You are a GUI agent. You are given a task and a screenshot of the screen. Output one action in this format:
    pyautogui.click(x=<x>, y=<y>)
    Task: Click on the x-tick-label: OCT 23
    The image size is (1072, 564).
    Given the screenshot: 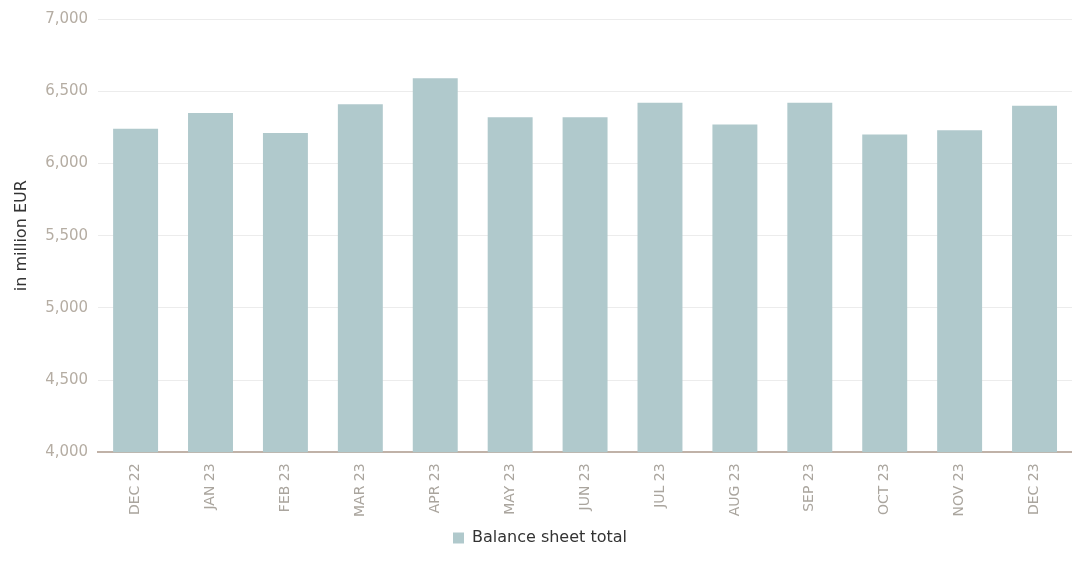 What is the action you would take?
    pyautogui.click(x=883, y=489)
    